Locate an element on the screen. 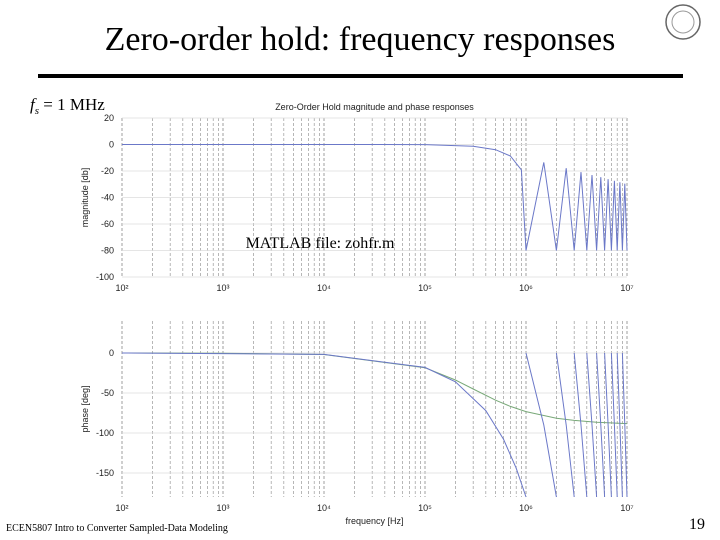 The width and height of the screenshot is (720, 540). fs-symbol: f is located at coordinates (33, 104).